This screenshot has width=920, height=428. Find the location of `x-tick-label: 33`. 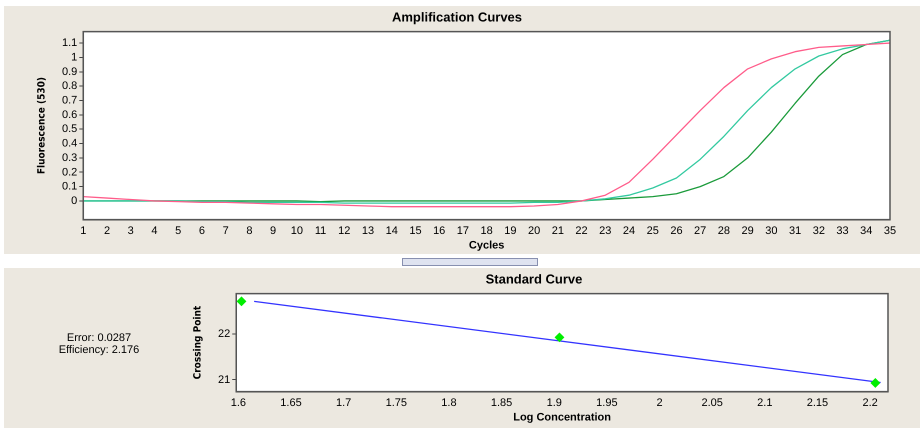

x-tick-label: 33 is located at coordinates (842, 231).